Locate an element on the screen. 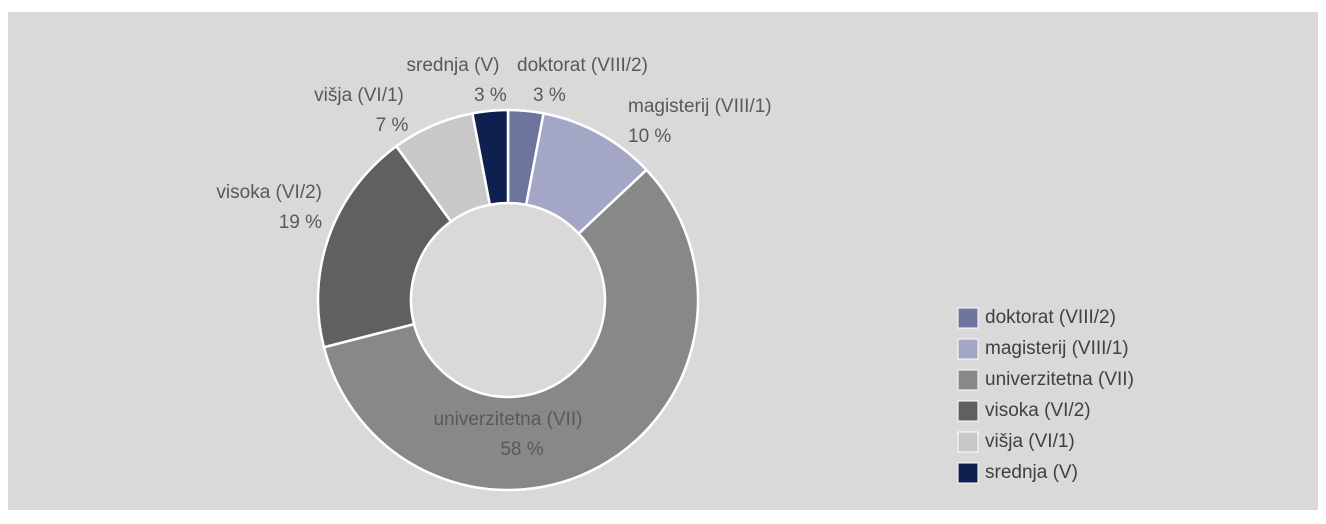 The height and width of the screenshot is (524, 1326). legend-text: univerzitetna (VII) is located at coordinates (1059, 379).